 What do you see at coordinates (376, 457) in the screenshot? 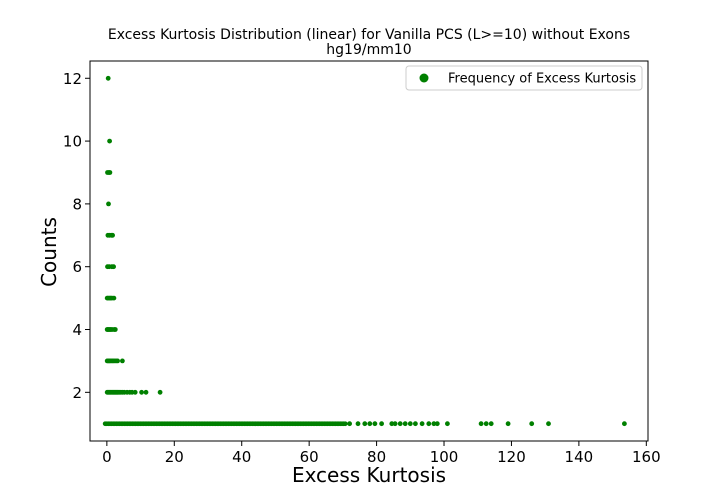
I see `x-tick-label: 80` at bounding box center [376, 457].